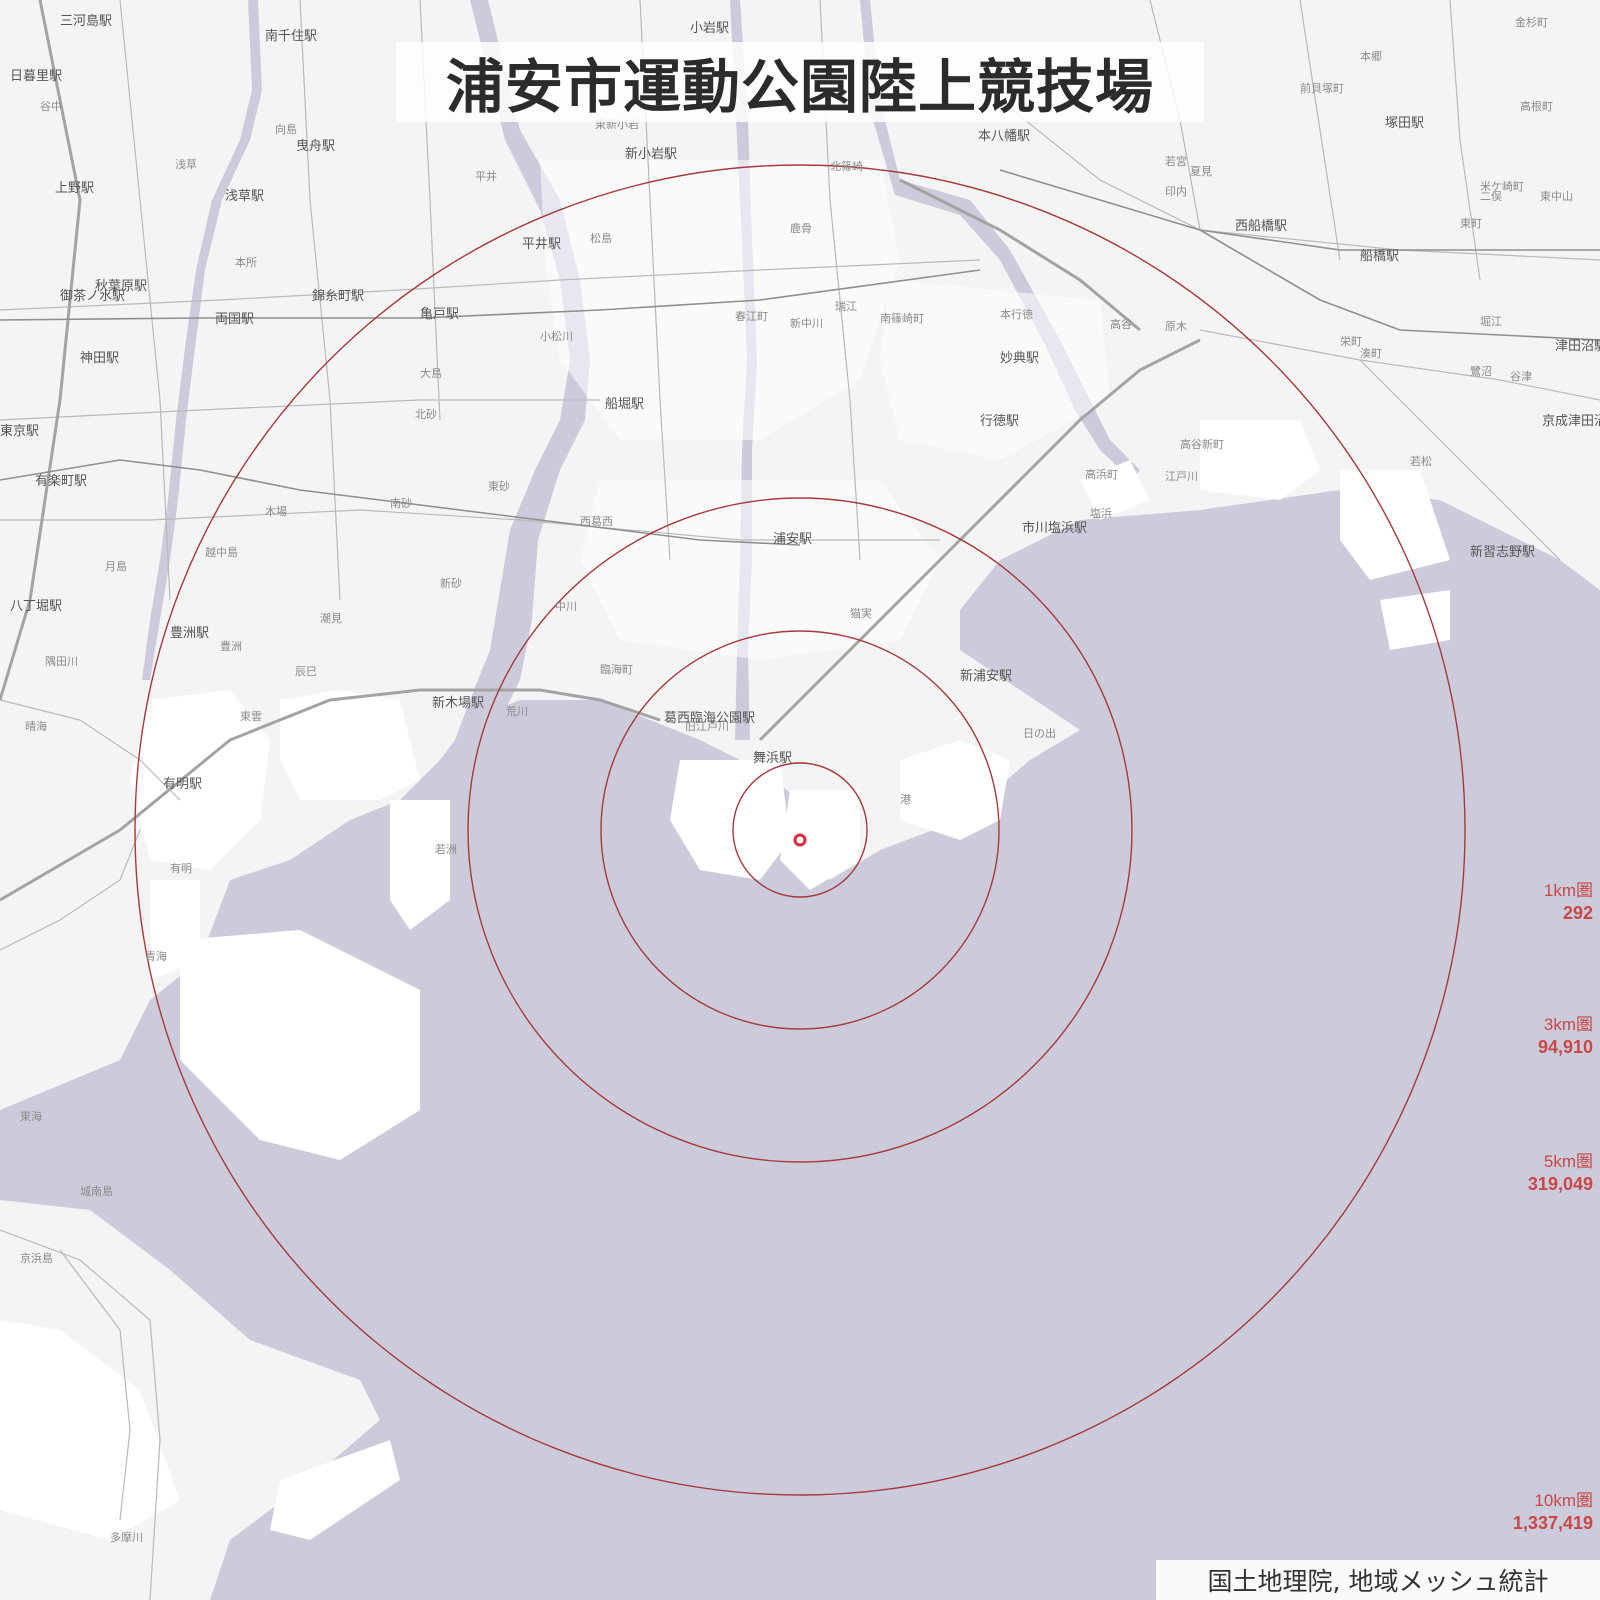  I want to click on district-label: 印内, so click(1176, 191).